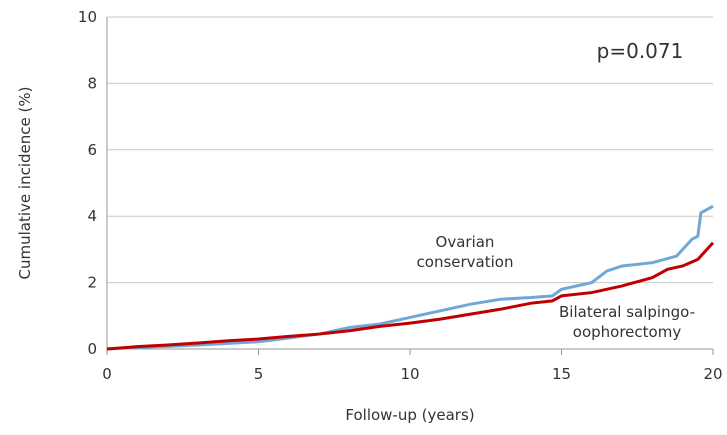 Image resolution: width=727 pixels, height=435 pixels. I want to click on y-tick-label: 0, so click(92, 349).